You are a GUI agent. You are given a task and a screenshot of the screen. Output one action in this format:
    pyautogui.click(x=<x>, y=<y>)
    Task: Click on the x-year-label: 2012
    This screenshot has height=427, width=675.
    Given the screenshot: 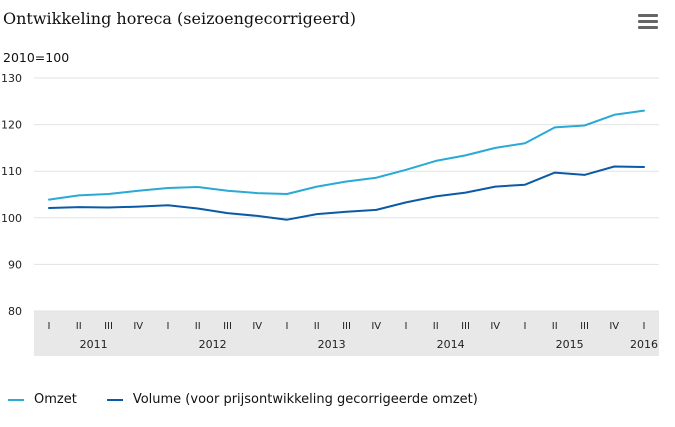 What is the action you would take?
    pyautogui.click(x=213, y=344)
    